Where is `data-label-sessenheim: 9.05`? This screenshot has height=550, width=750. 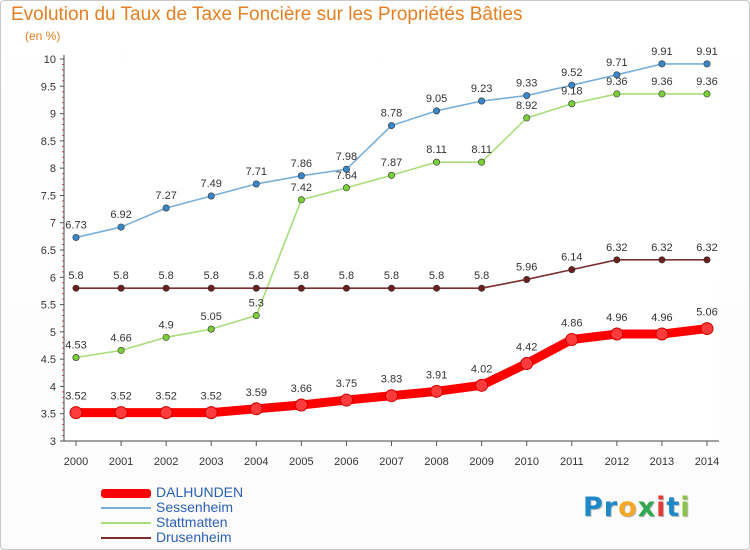 data-label-sessenheim: 9.05 is located at coordinates (436, 99).